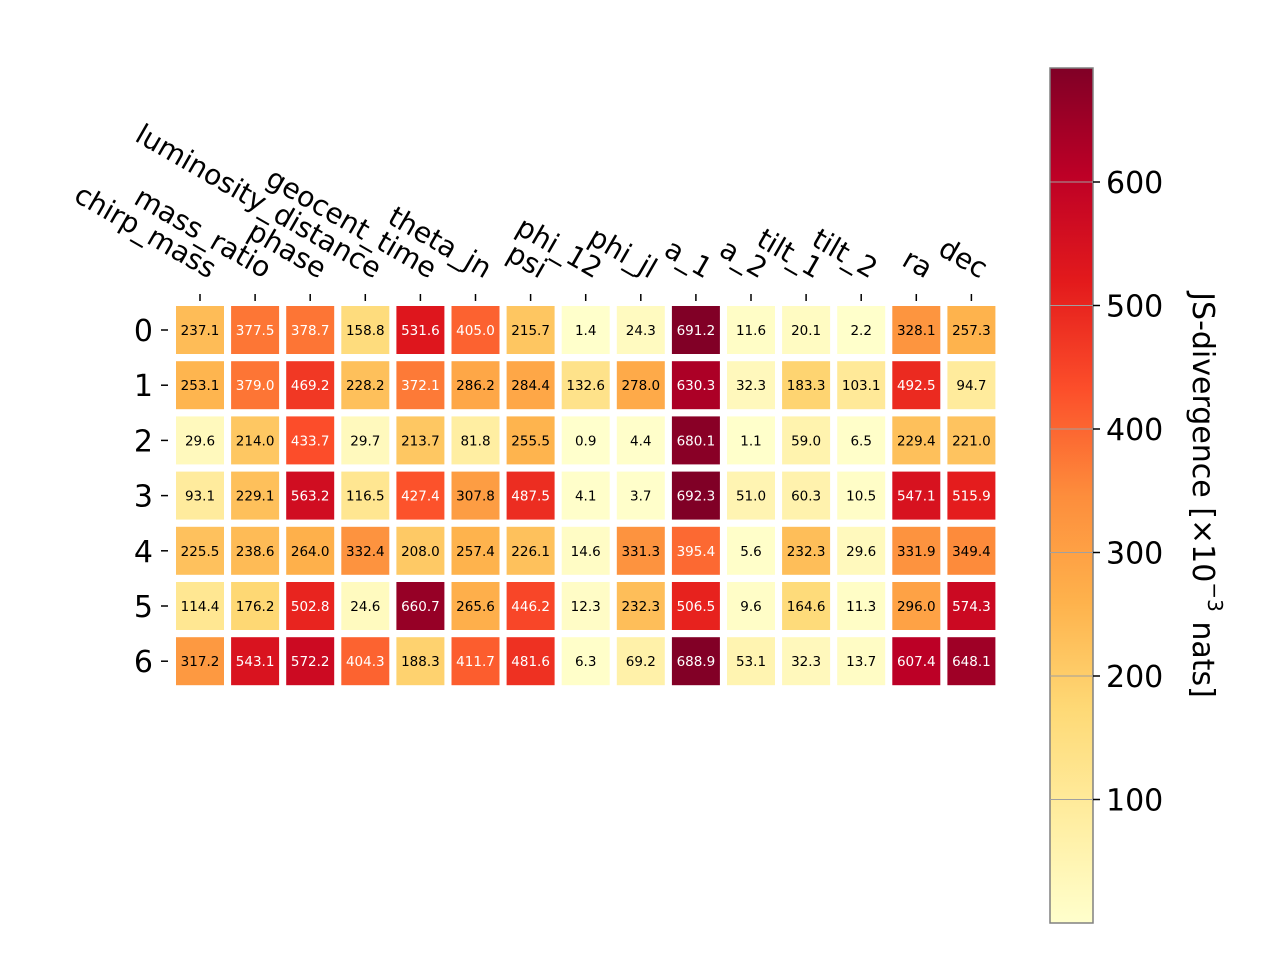  I want to click on y-tick-label: 4, so click(143, 552).